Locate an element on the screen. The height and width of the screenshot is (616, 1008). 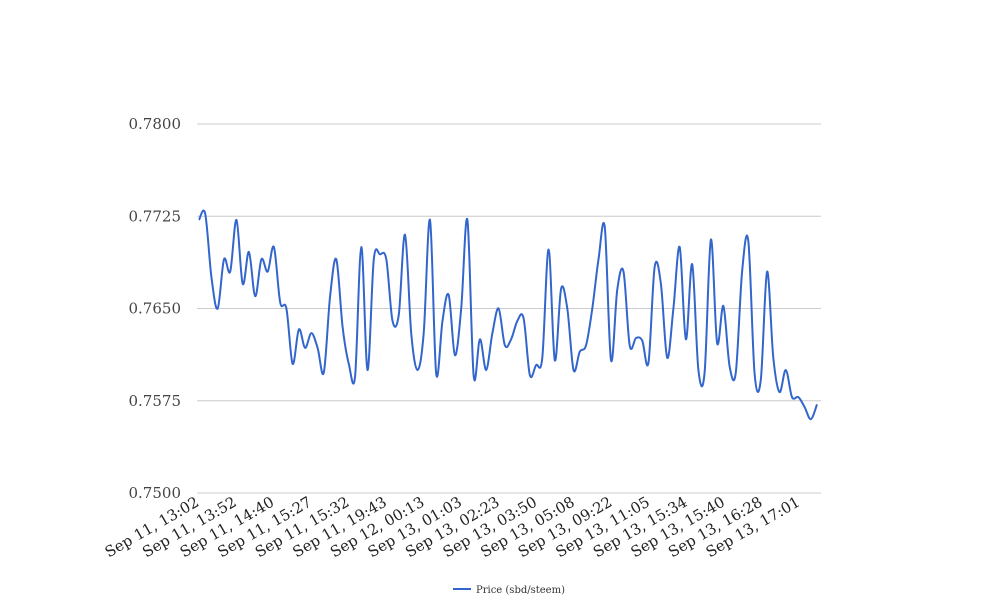
y-tick-label: 0.7800 is located at coordinates (155, 124).